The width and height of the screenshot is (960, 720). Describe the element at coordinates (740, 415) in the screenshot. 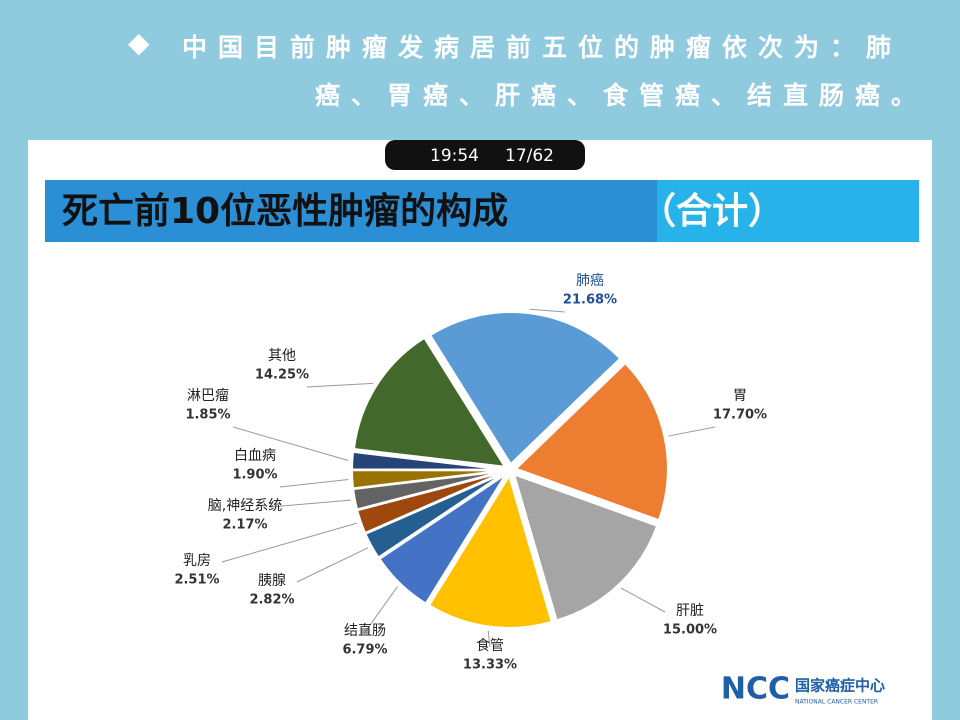

I see `value-label: 17.70%` at that location.